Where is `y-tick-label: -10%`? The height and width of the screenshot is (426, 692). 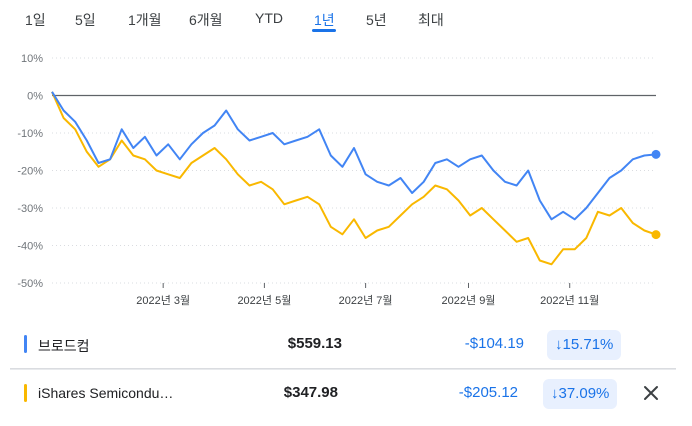
y-tick-label: -10% is located at coordinates (30, 134).